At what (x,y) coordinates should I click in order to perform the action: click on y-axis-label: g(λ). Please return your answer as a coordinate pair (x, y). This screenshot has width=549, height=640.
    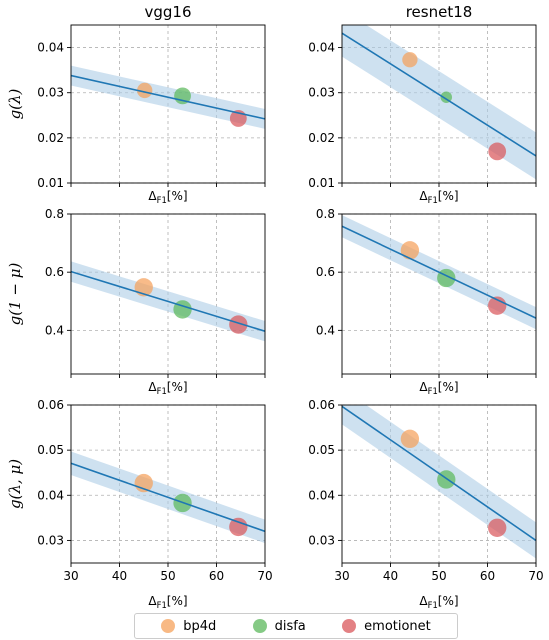
    Looking at the image, I should click on (15, 103).